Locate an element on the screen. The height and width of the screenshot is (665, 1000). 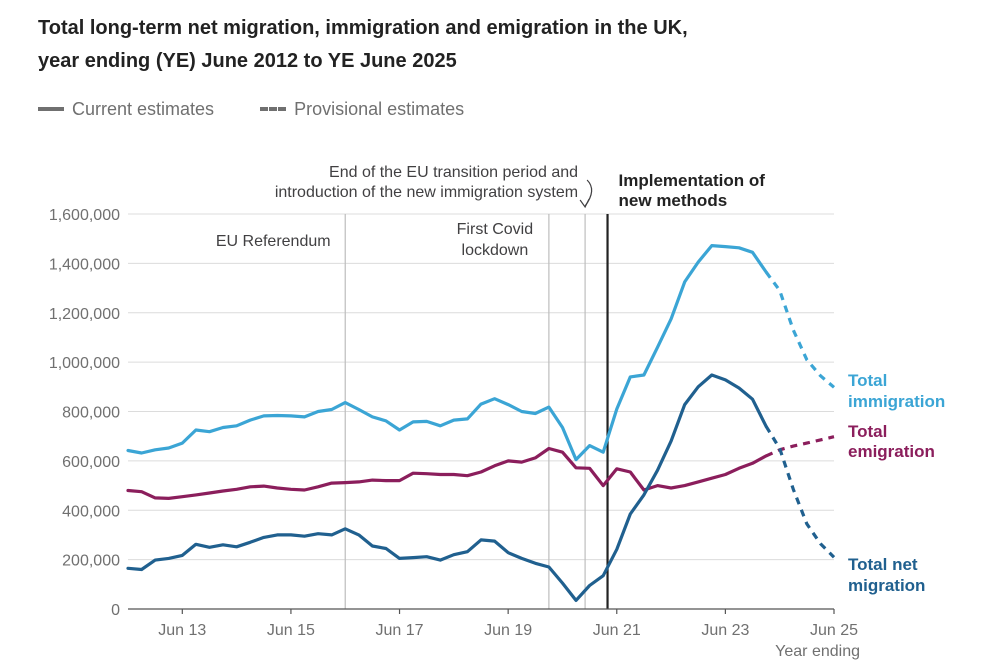
event-annotation: Implementation of is located at coordinates (692, 180).